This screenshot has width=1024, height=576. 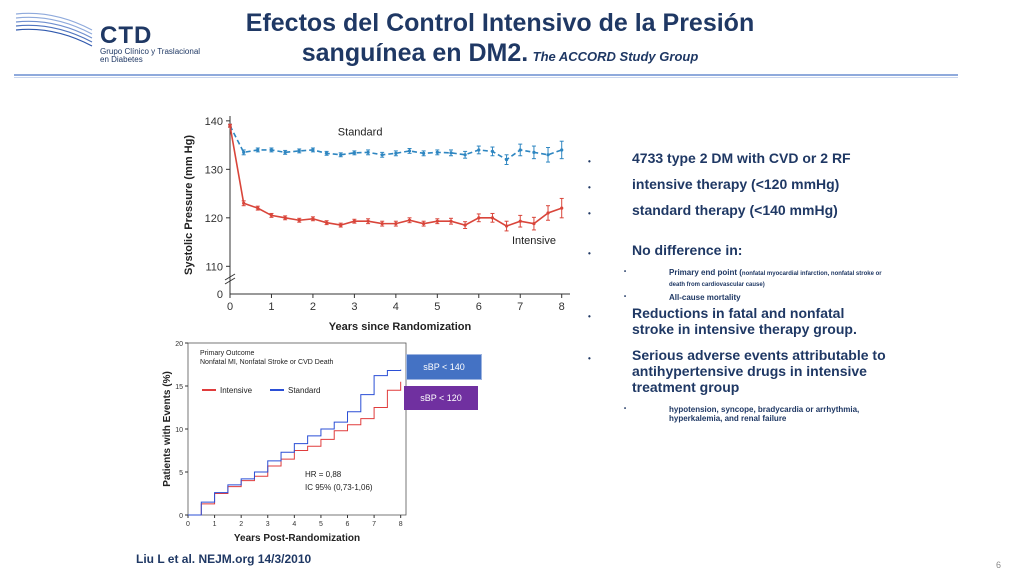 What do you see at coordinates (339, 487) in the screenshot?
I see `hr-annotation: IC 95% (0,73-1,06)` at bounding box center [339, 487].